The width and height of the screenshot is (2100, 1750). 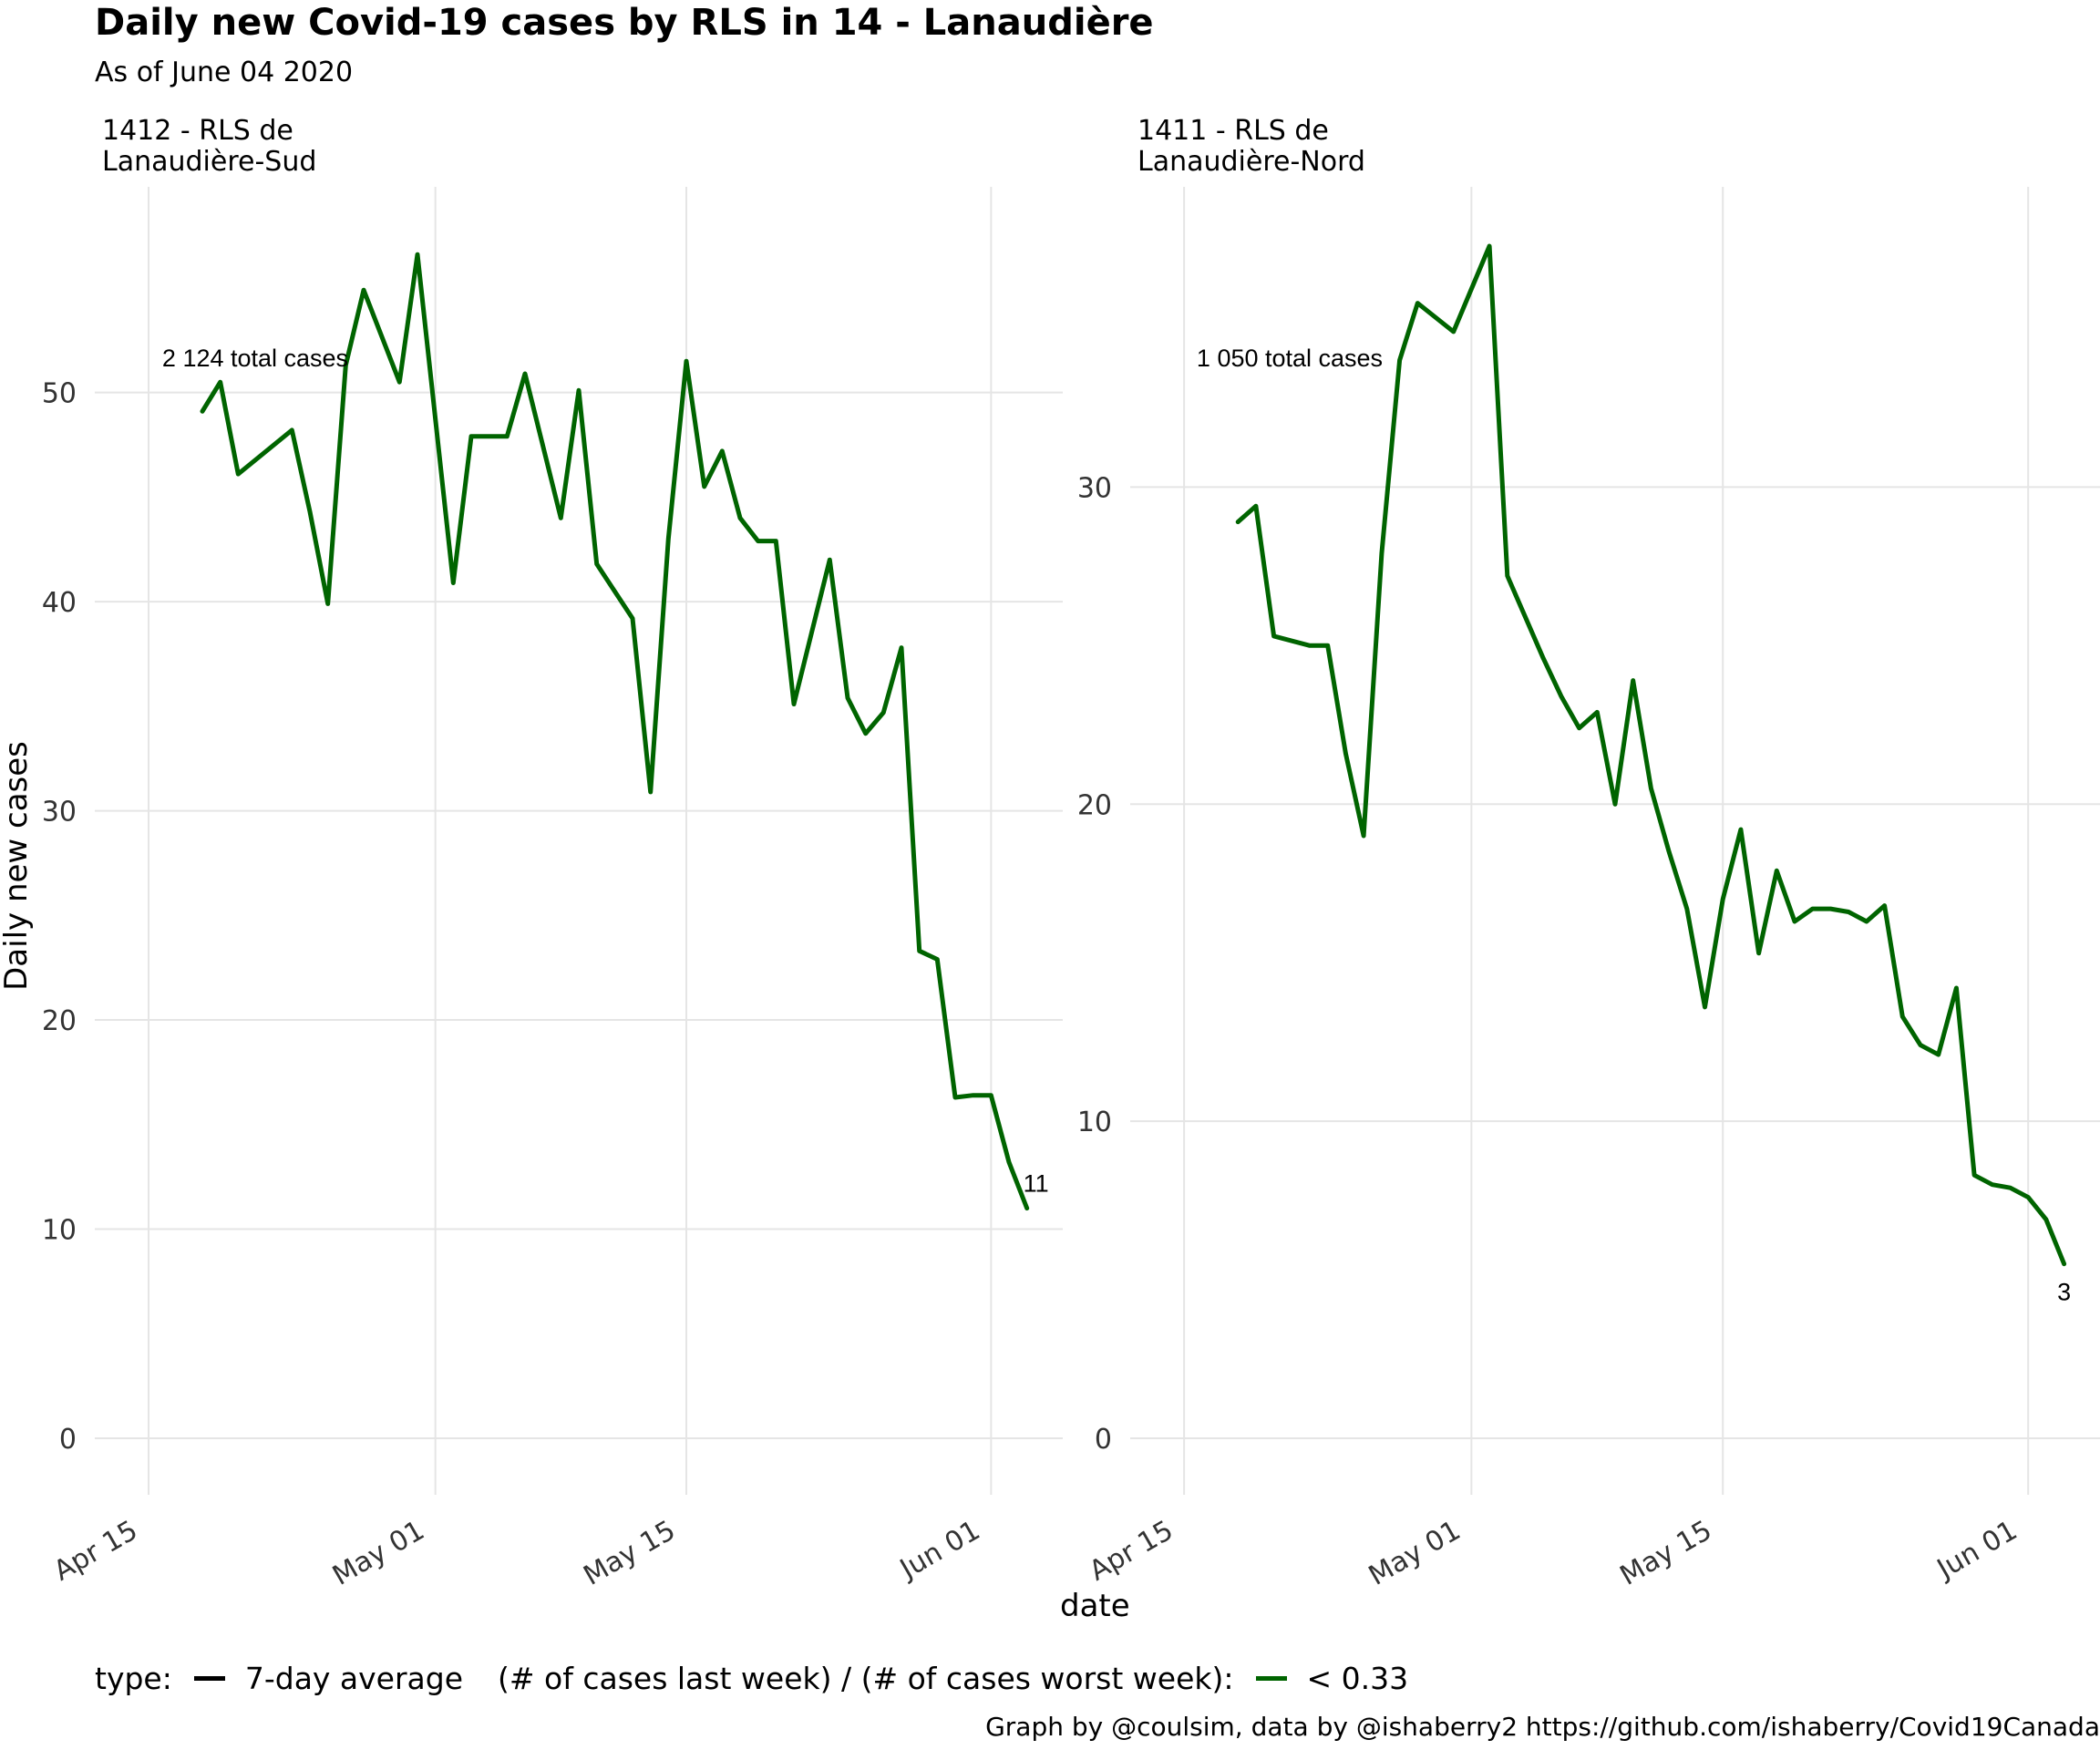 I want to click on legend-type-entry: 7-day average, so click(x=354, y=1678).